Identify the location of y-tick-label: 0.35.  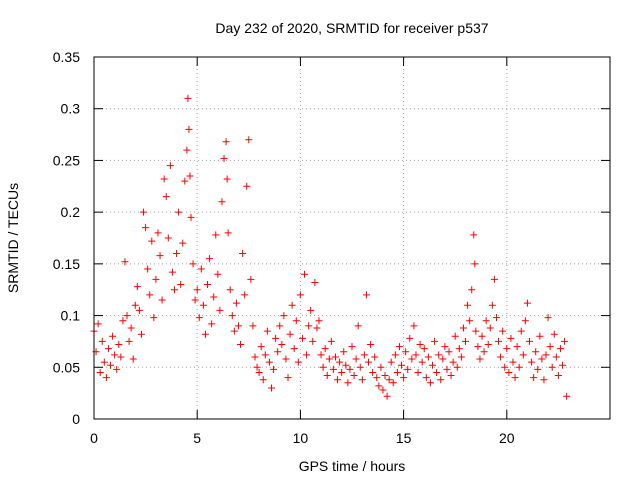
(66, 57).